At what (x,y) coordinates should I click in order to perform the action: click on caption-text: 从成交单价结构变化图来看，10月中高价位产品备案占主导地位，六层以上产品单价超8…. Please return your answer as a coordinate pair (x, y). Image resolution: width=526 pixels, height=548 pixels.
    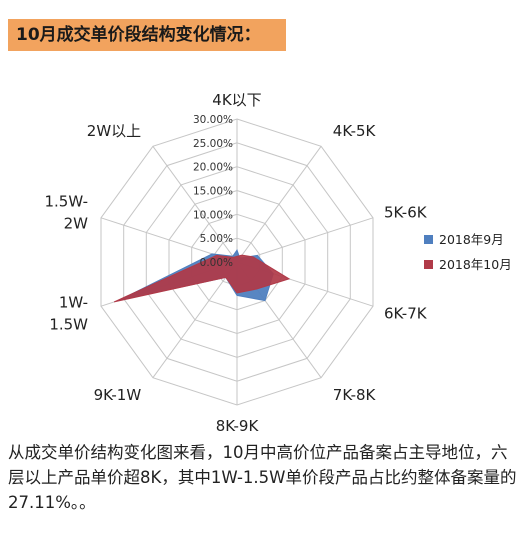
    Looking at the image, I should click on (262, 477).